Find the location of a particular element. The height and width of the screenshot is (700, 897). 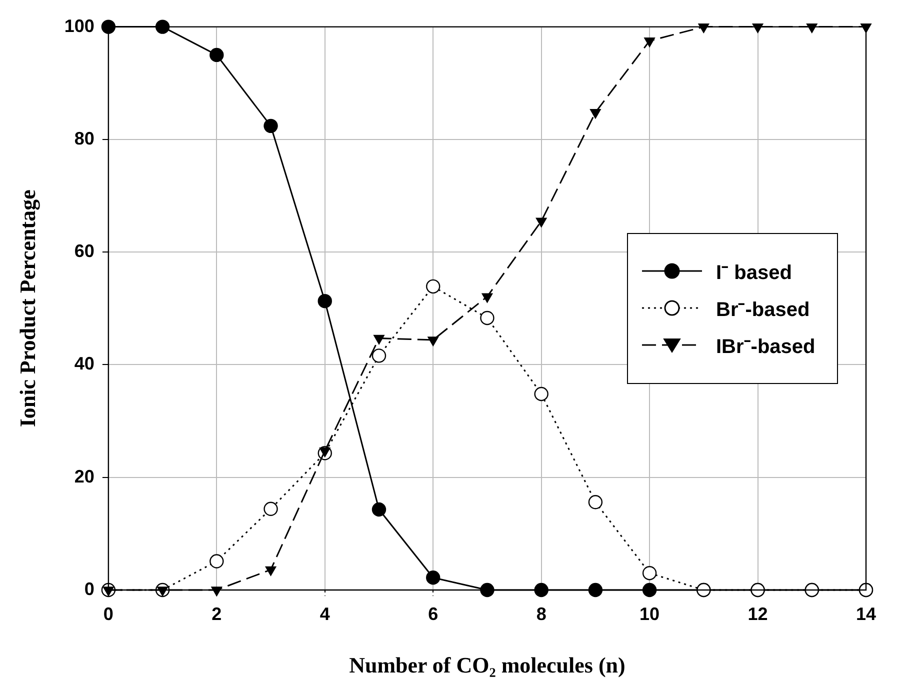

x-tick-label: 10 is located at coordinates (650, 614).